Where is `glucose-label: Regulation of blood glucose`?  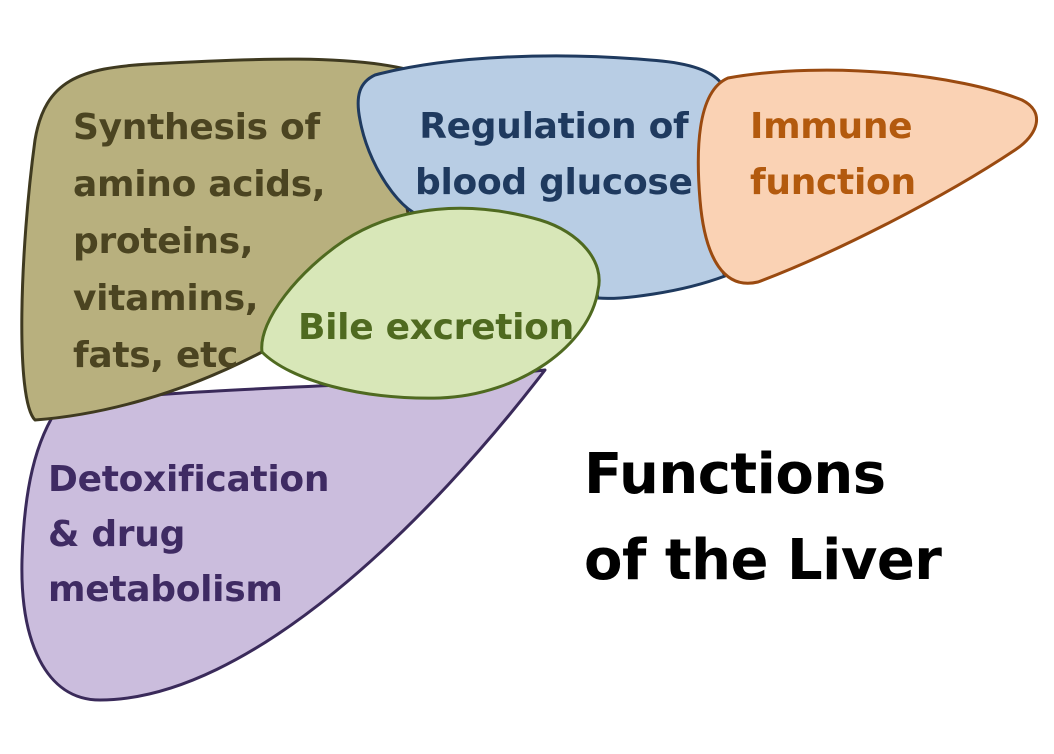 glucose-label: Regulation of blood glucose is located at coordinates (554, 155).